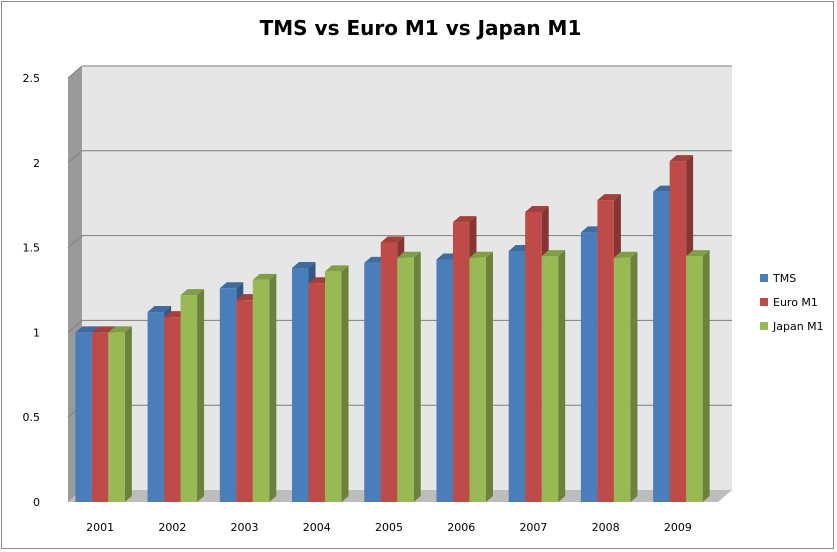  I want to click on x-tick-label: 2009, so click(678, 527).